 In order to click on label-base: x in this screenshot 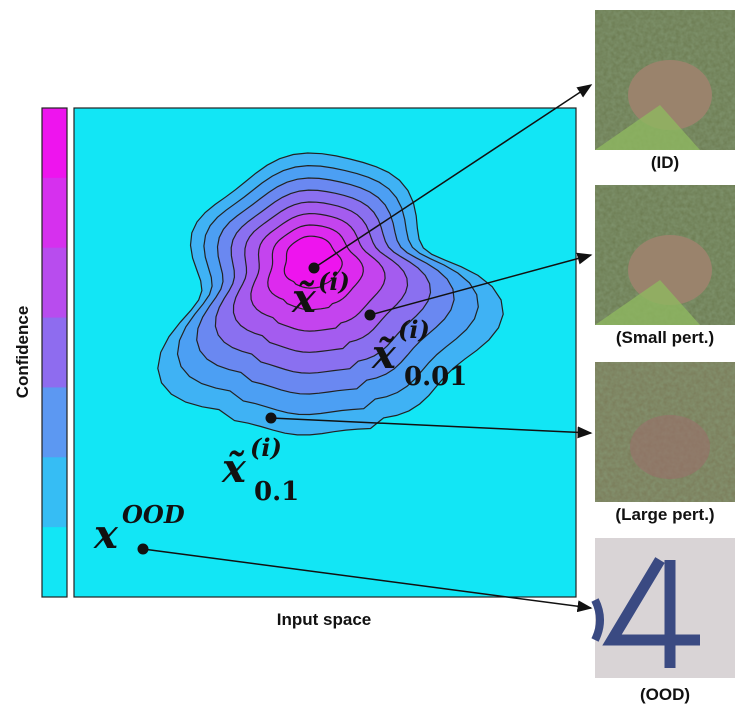, I will do `click(106, 534)`.